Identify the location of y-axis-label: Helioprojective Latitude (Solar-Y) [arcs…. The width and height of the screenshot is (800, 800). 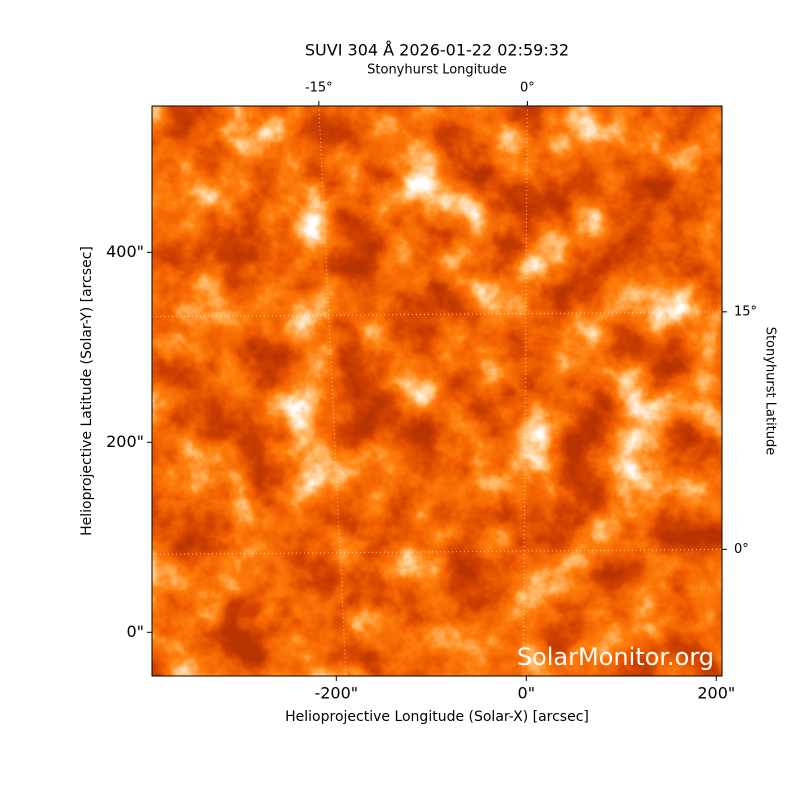
(87, 391).